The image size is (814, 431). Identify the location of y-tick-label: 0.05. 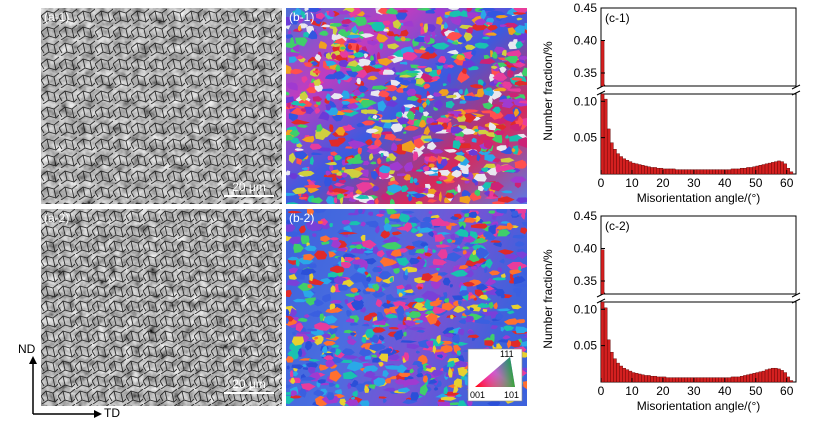
(586, 138).